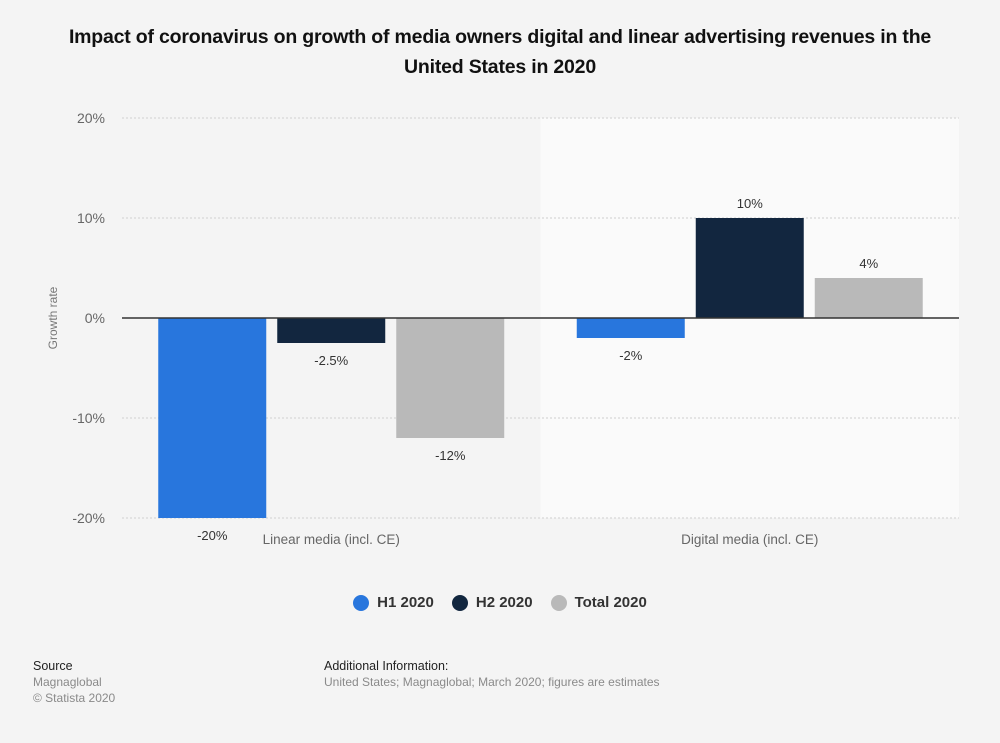 This screenshot has height=743, width=1000. Describe the element at coordinates (750, 203) in the screenshot. I see `data-label: 10%` at that location.